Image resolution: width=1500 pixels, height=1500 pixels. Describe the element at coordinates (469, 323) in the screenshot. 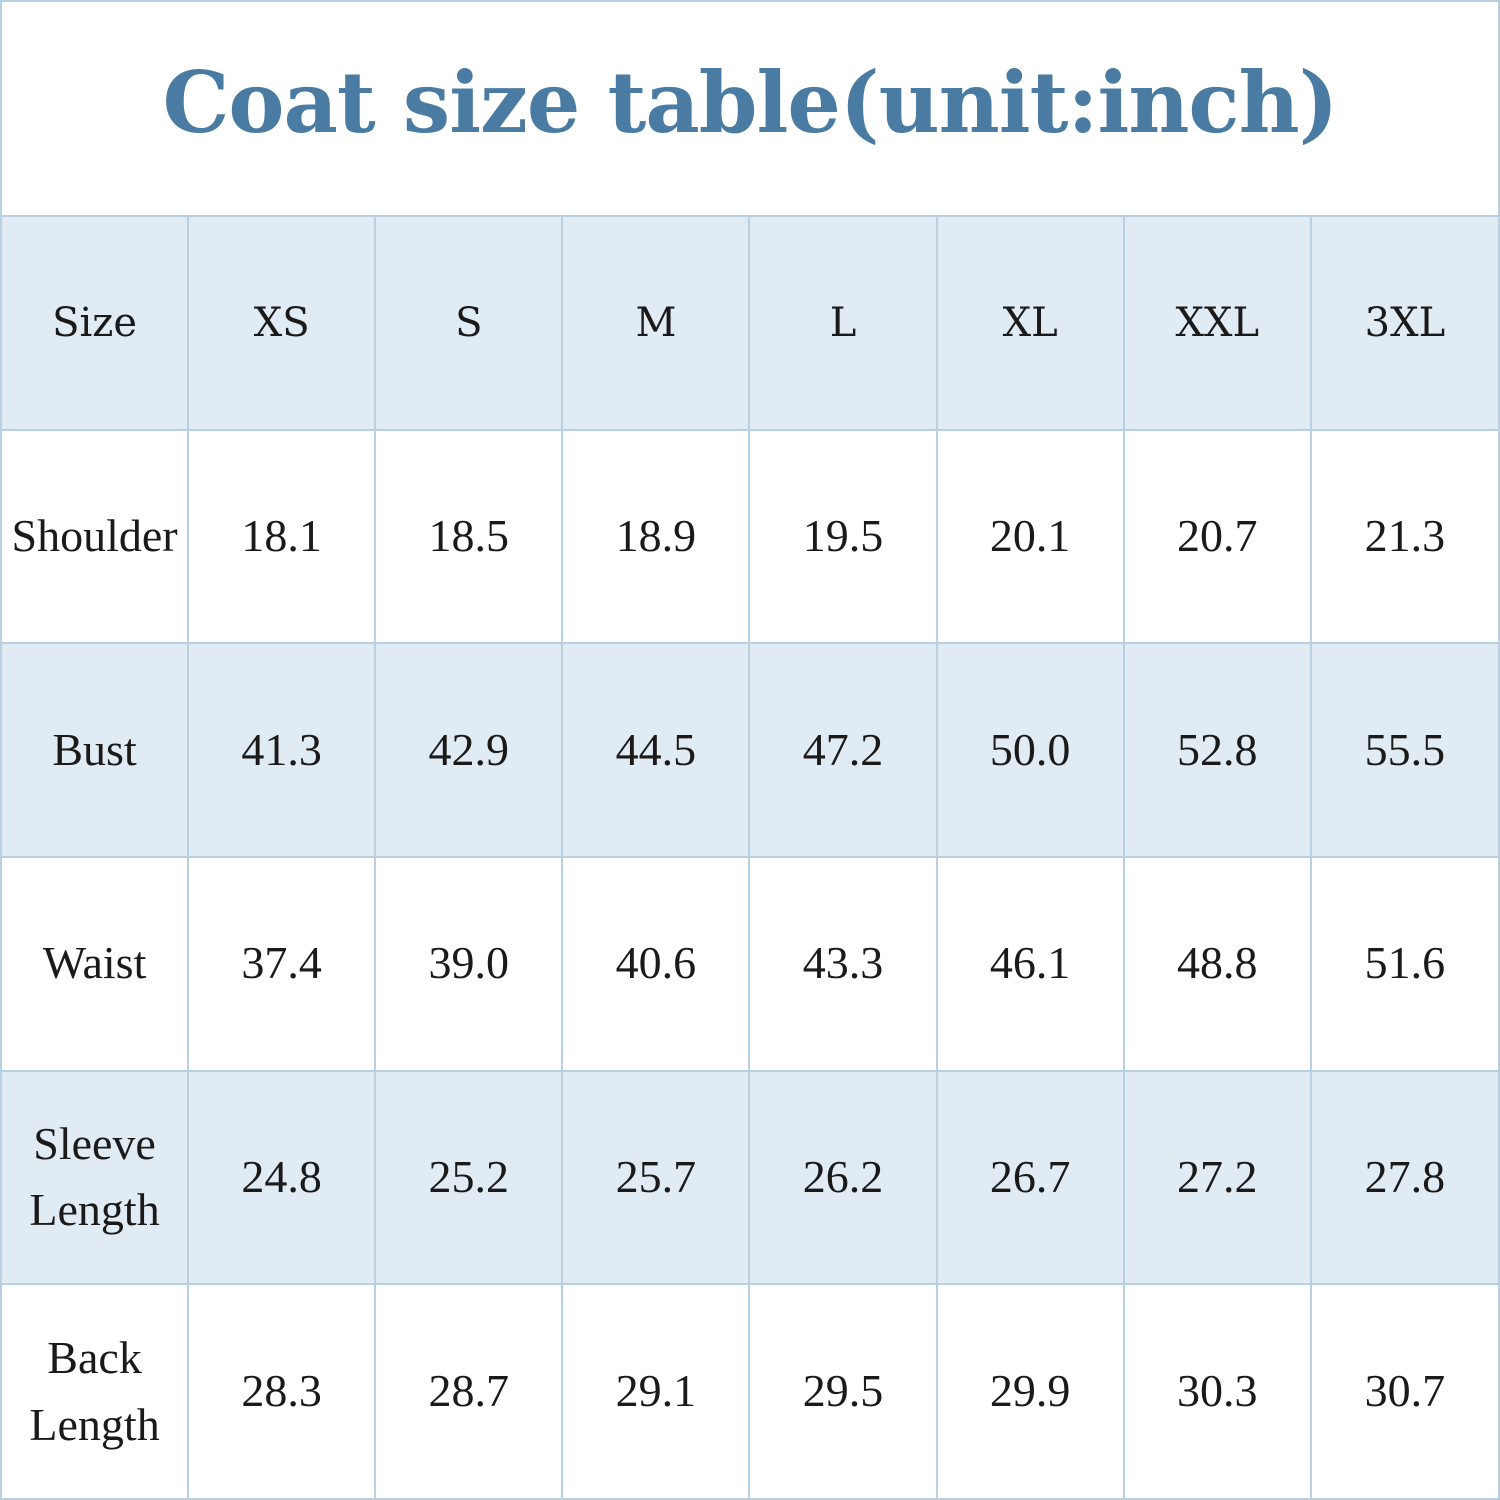

I see `header-cell-s: S` at that location.